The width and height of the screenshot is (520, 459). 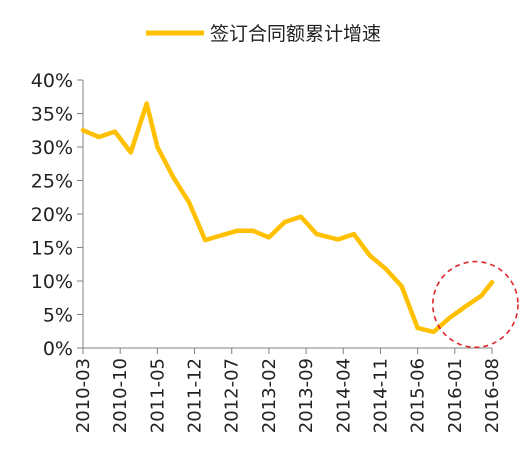 I want to click on x-tick-label: 2010-03, so click(x=83, y=395).